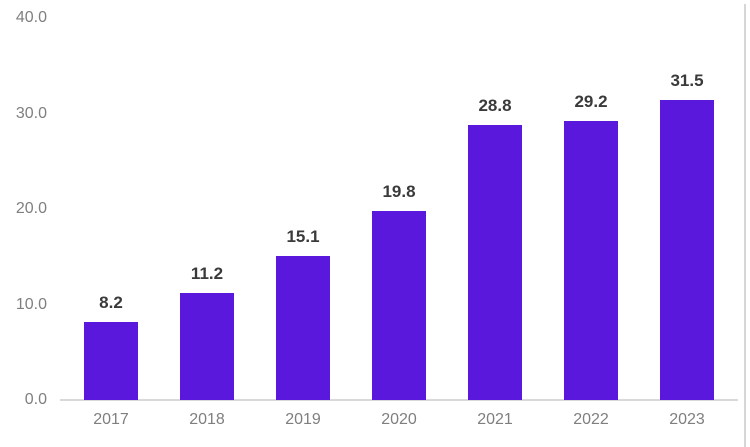 This screenshot has width=750, height=447. Describe the element at coordinates (745, 225) in the screenshot. I see `right-border-line` at that location.